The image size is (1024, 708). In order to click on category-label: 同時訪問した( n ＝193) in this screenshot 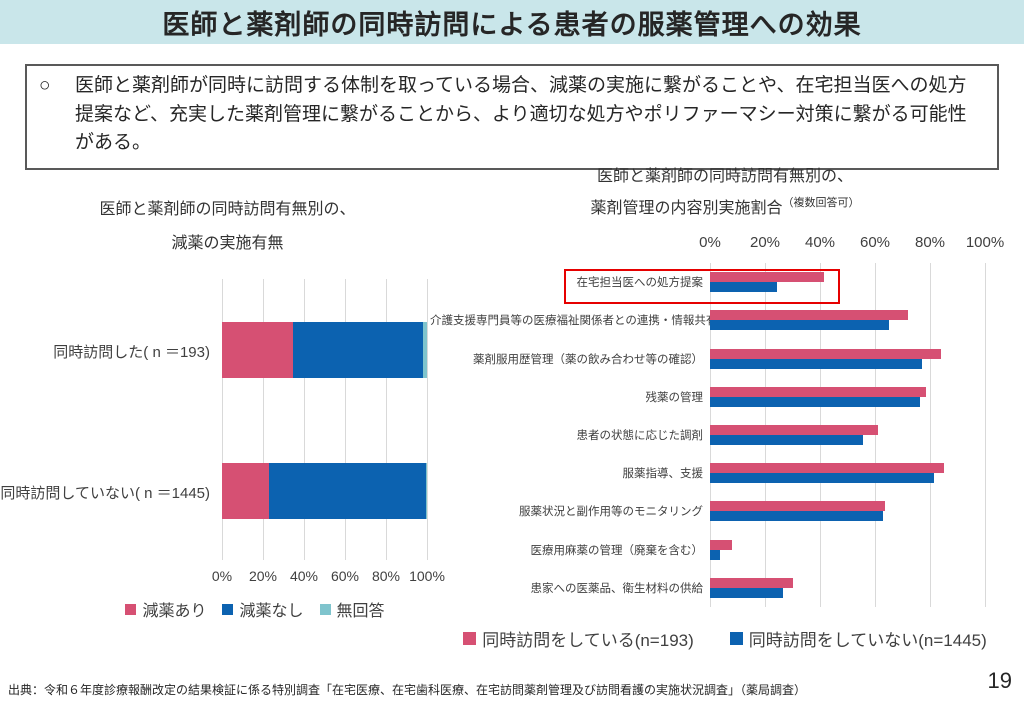, I will do `click(131, 352)`.